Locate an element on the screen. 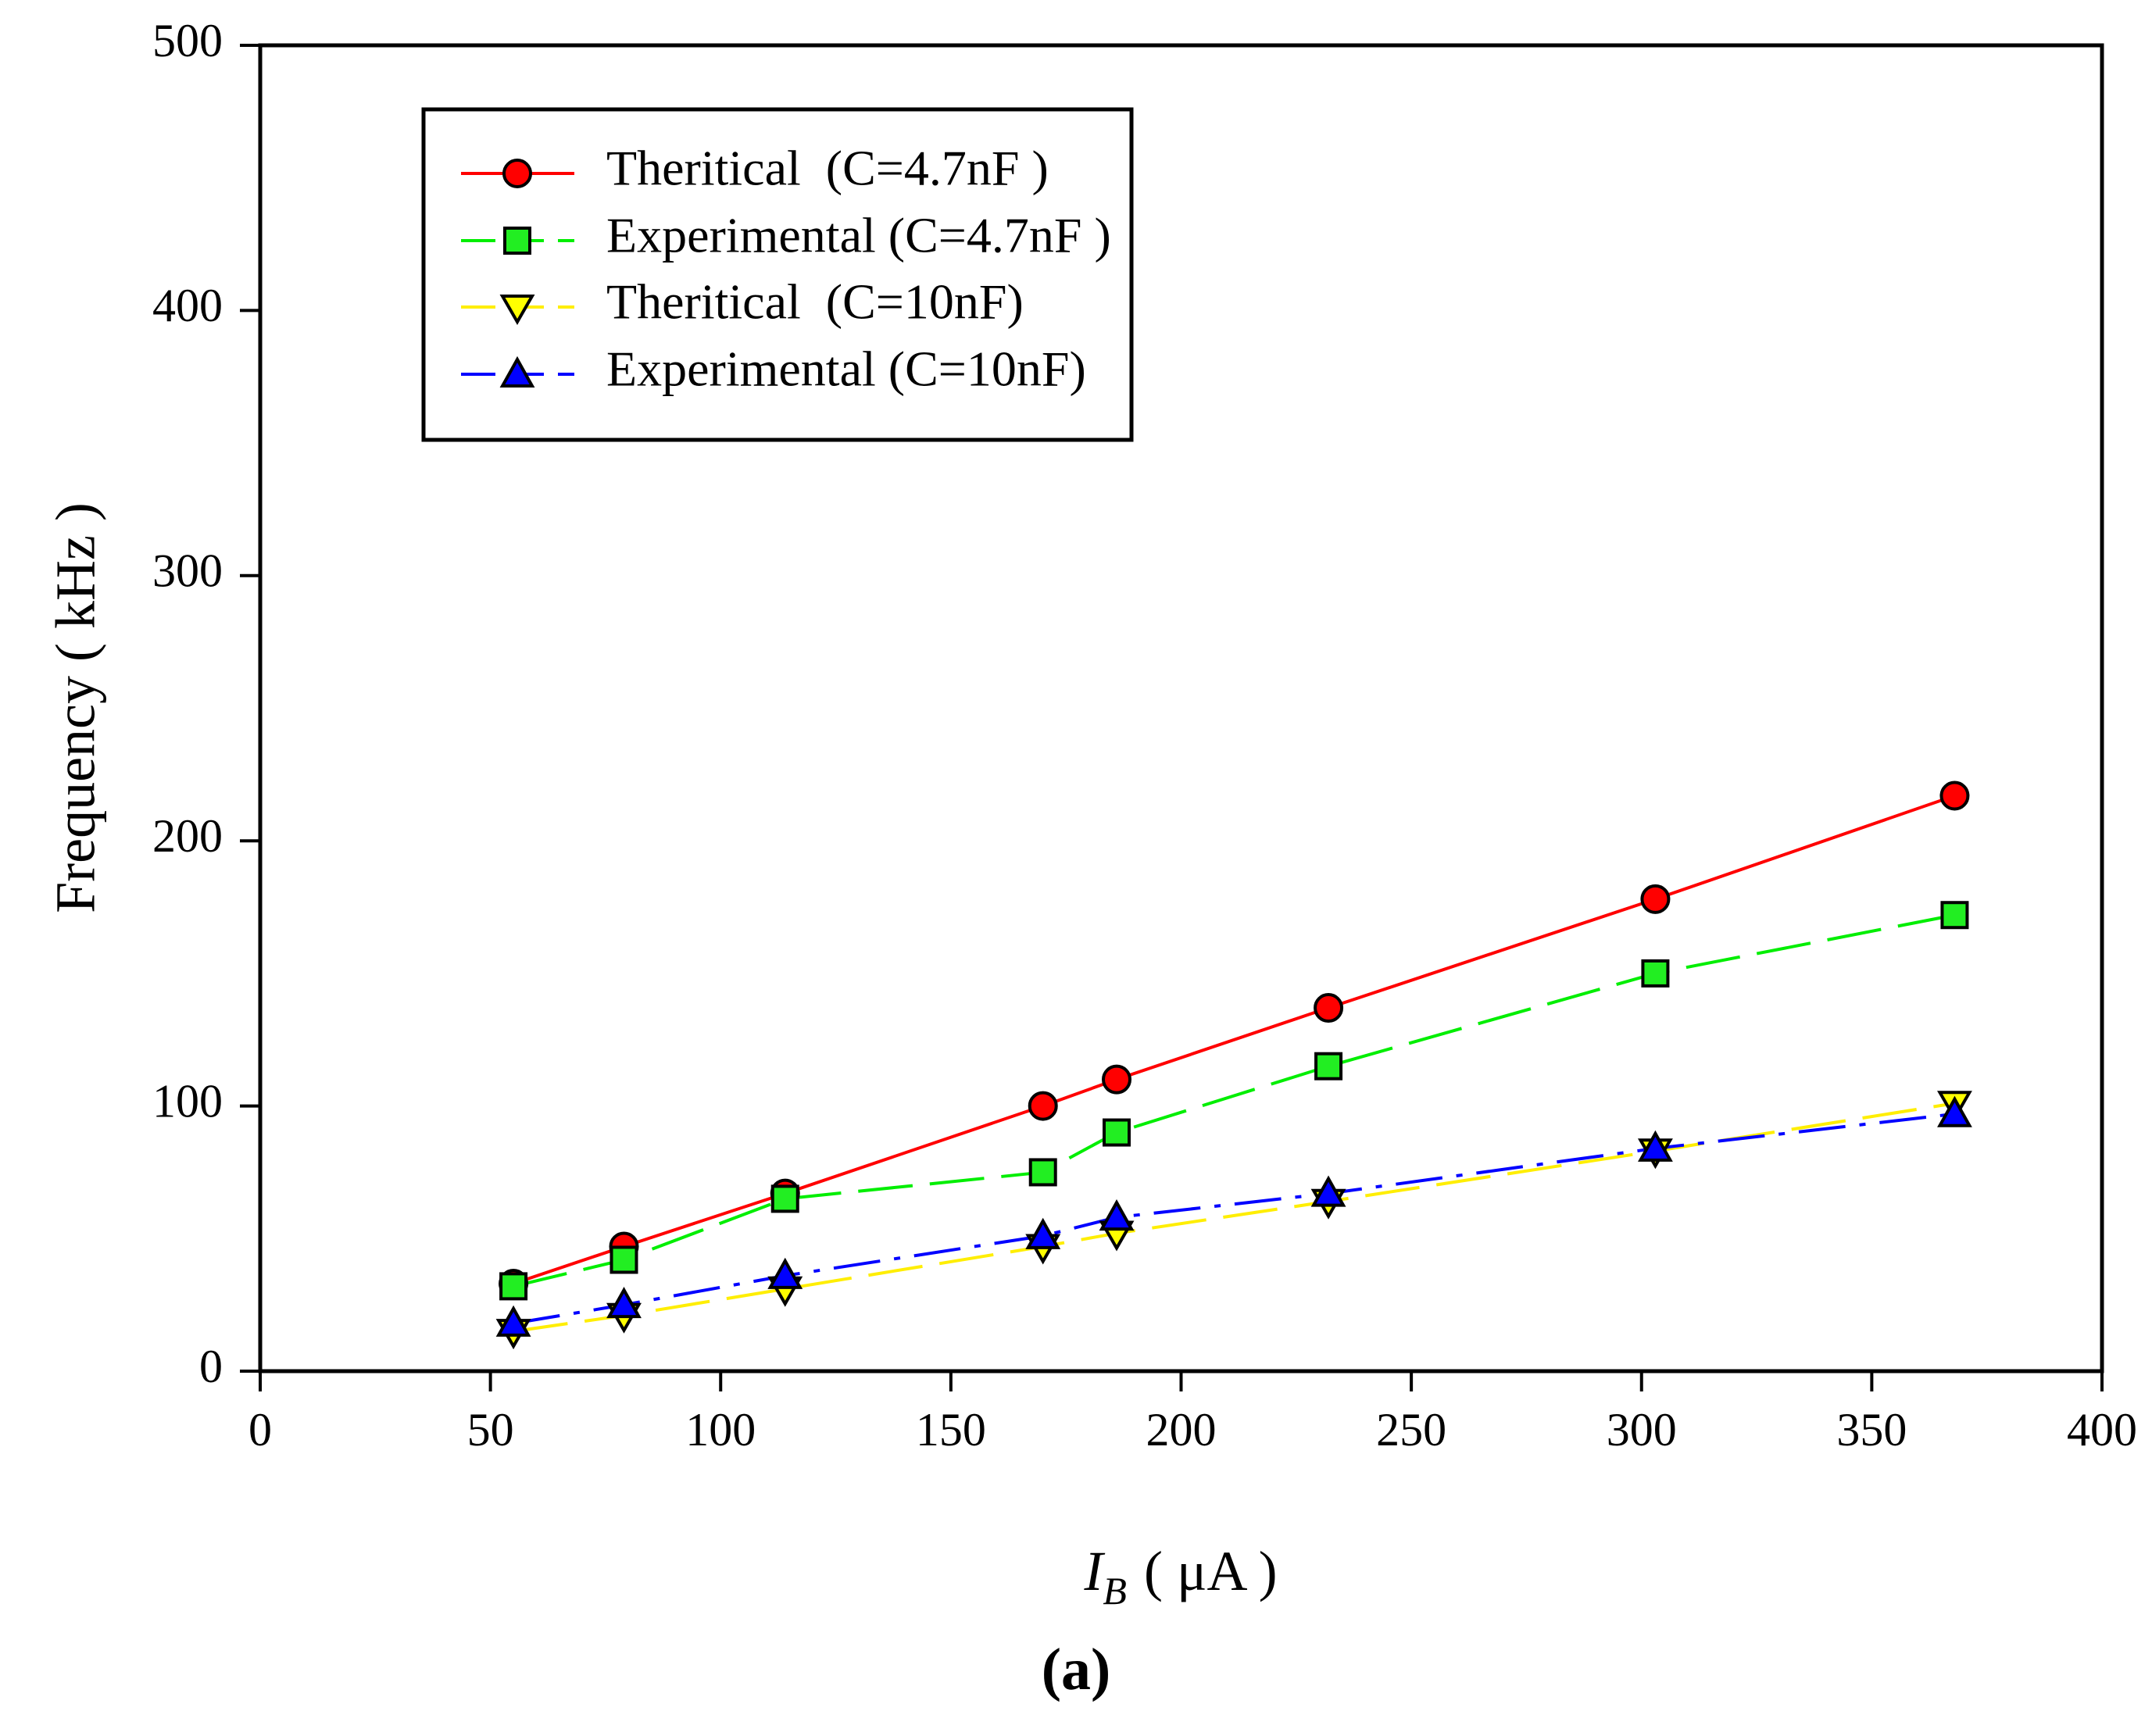 This screenshot has height=1736, width=2152. legend-label: Theritical (C=10nF) is located at coordinates (815, 302).